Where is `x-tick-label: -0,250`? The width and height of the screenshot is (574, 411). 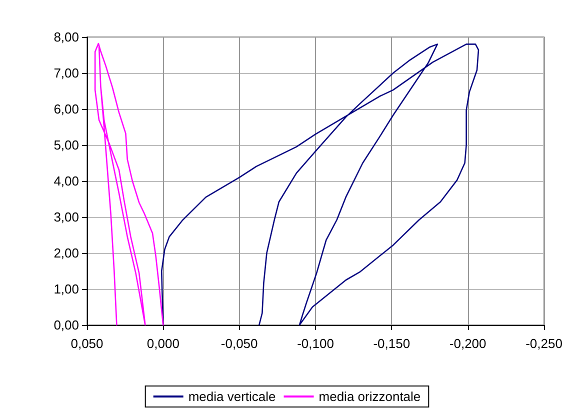 x-tick-label: -0,250 is located at coordinates (544, 343).